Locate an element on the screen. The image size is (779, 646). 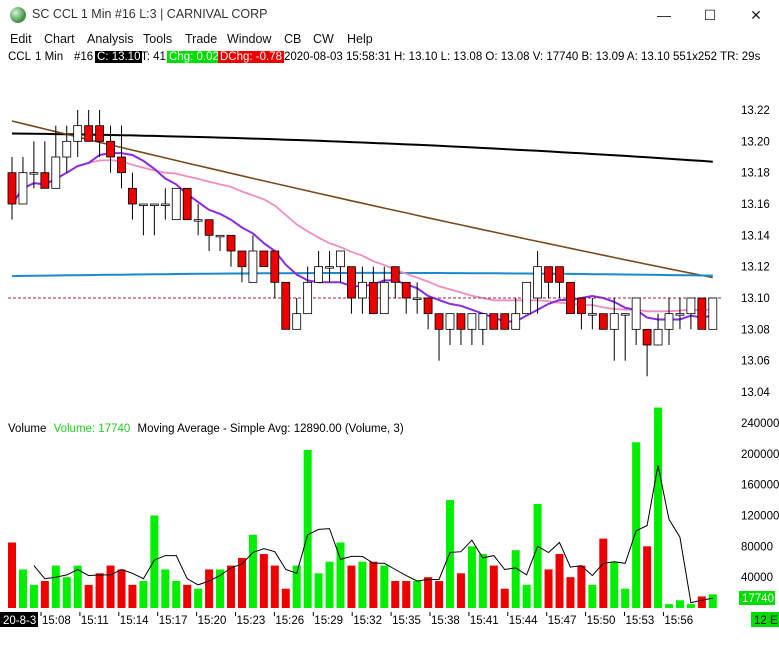
last-volume-box is located at coordinates (757, 598).